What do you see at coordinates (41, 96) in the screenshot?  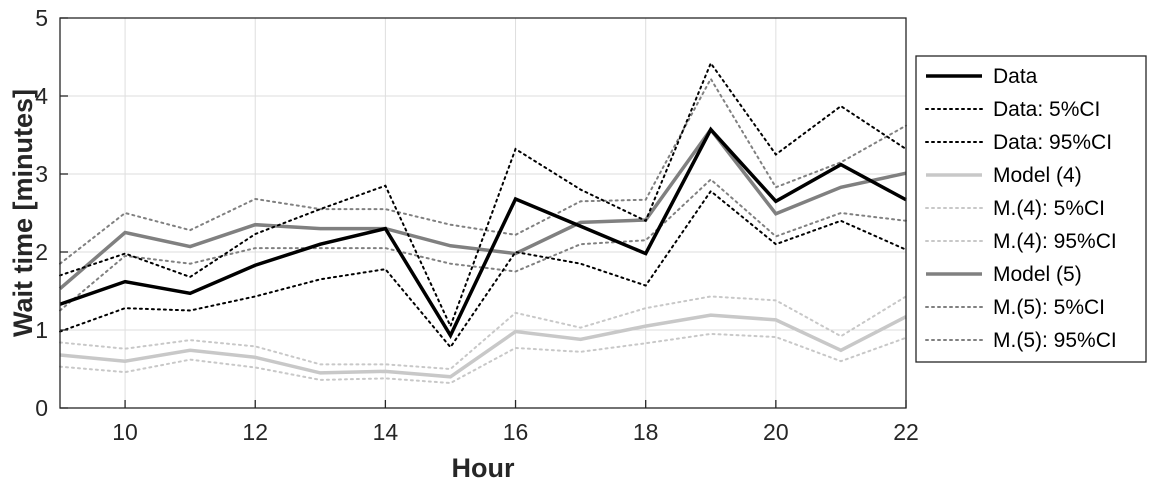 I see `y-tick-label: 4` at bounding box center [41, 96].